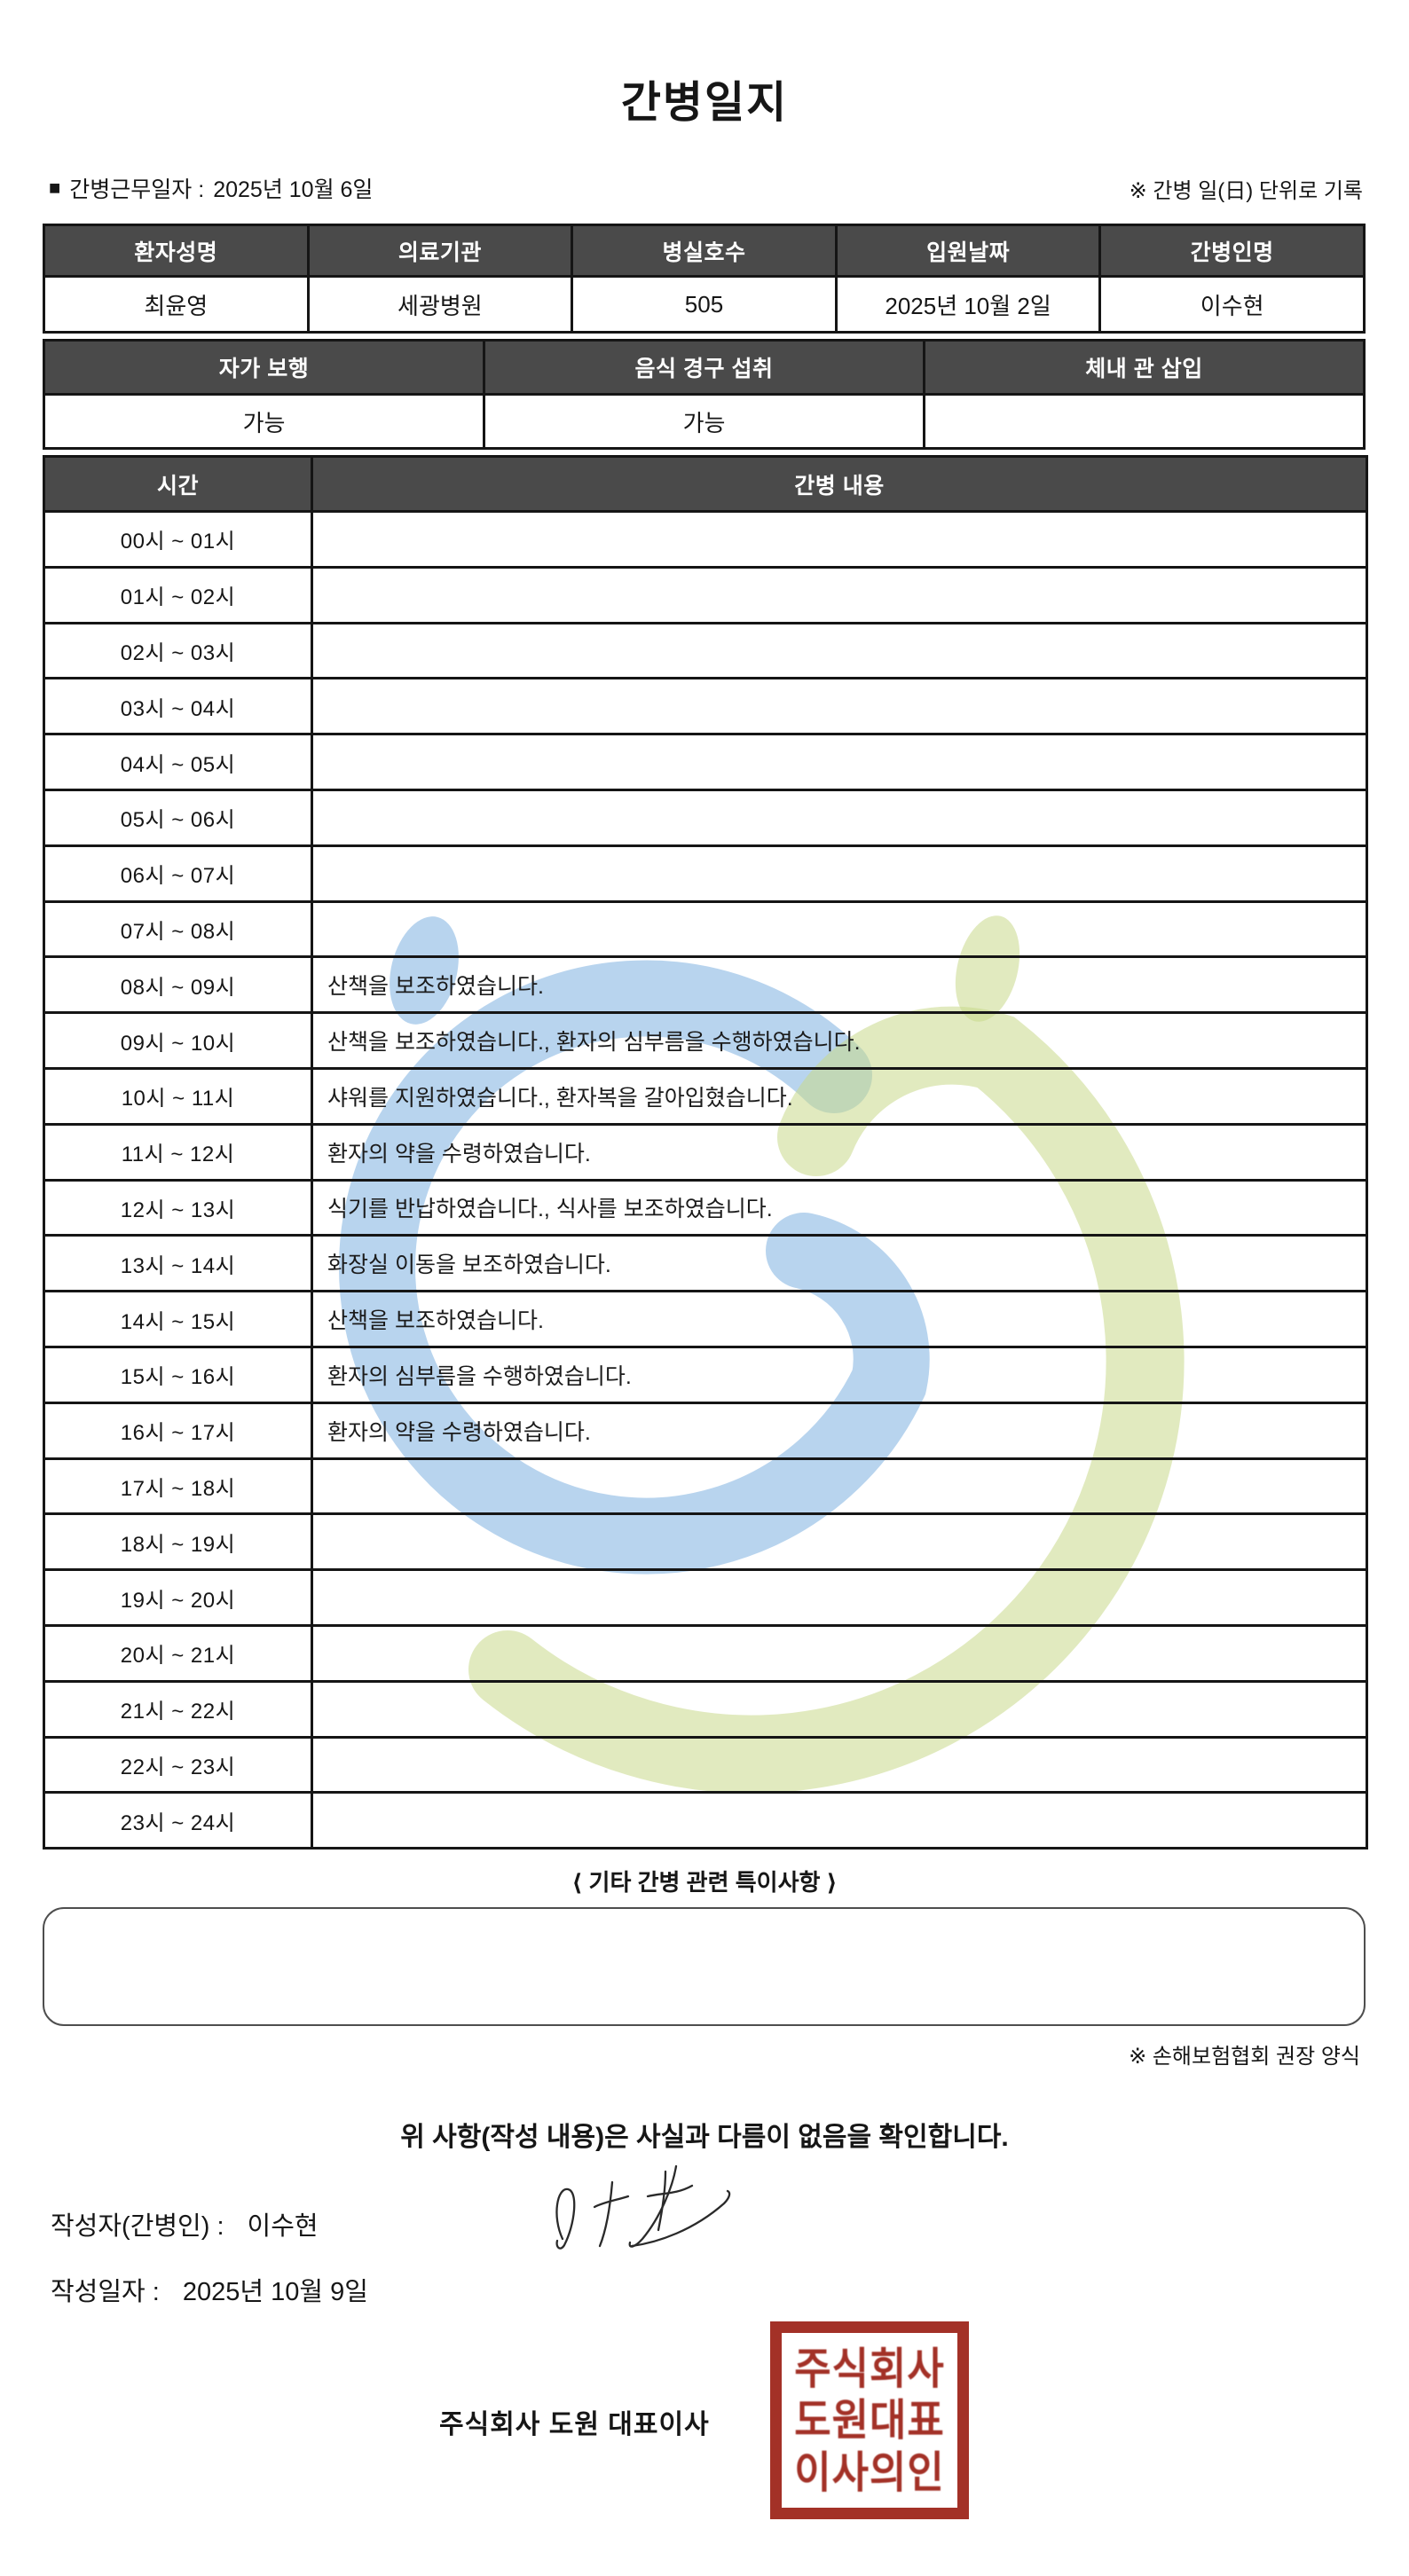 This screenshot has height=2576, width=1409. I want to click on work-date-line: ■ 간병근무일자 : 2025년 10월 6일, so click(211, 188).